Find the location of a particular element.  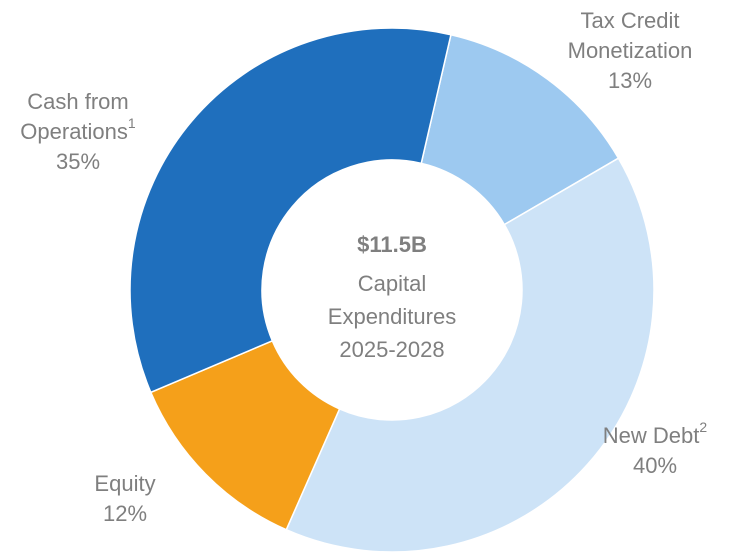

segment-label: New Debt2 is located at coordinates (655, 433).